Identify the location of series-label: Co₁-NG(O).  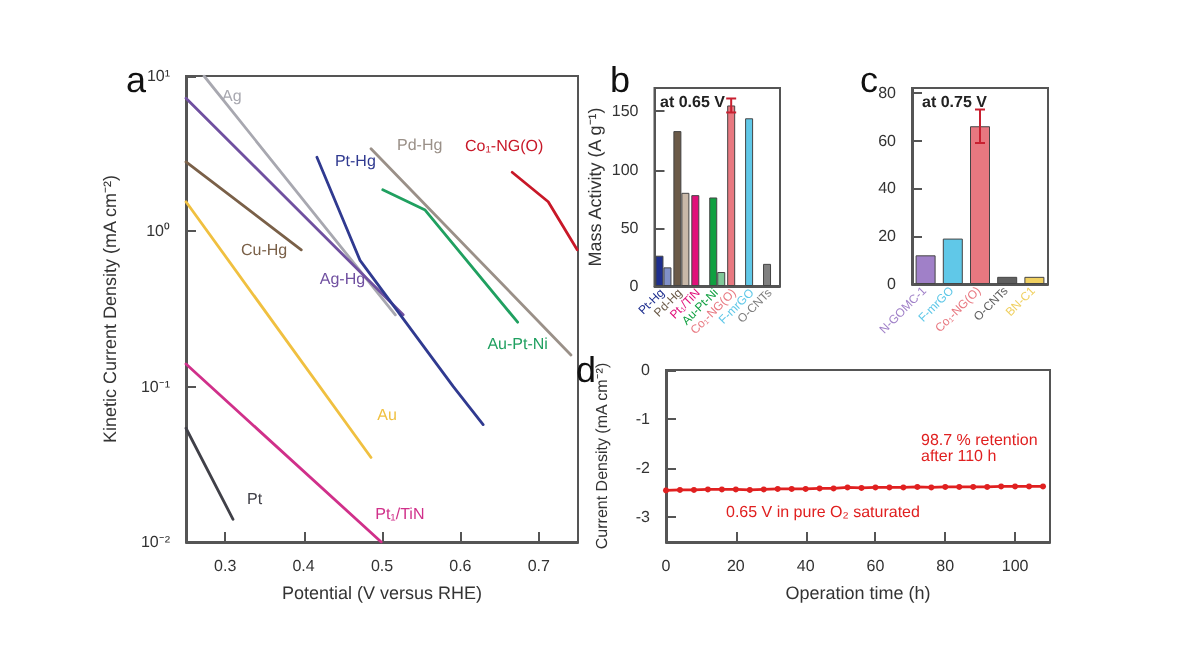
(504, 146).